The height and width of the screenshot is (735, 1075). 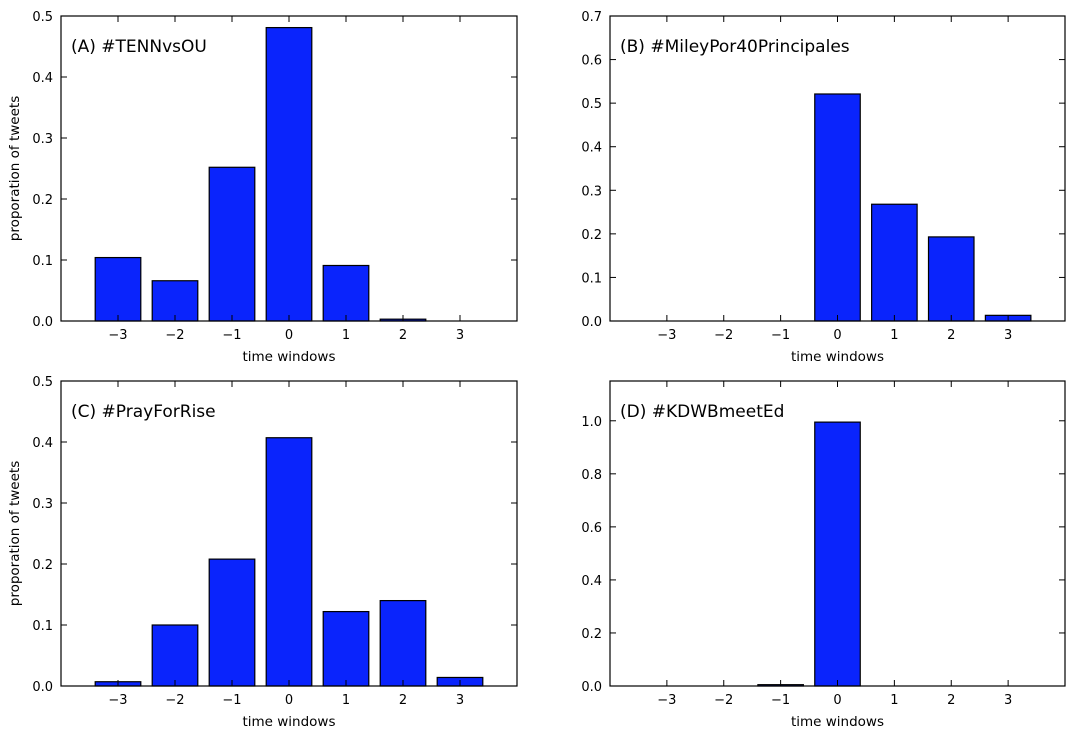 What do you see at coordinates (174, 335) in the screenshot?
I see `x-tick-label-a-1: −2` at bounding box center [174, 335].